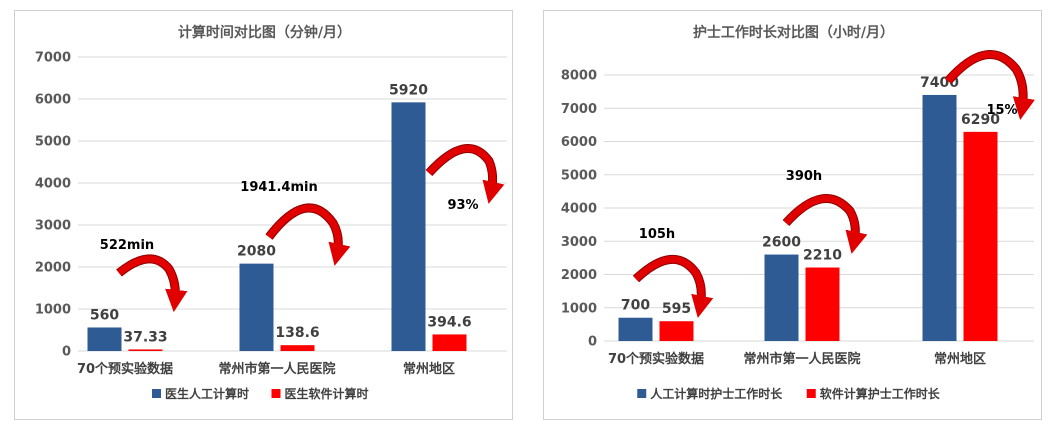  Describe the element at coordinates (880, 393) in the screenshot. I see `legend-label: 软件计算护士工作时长` at that location.